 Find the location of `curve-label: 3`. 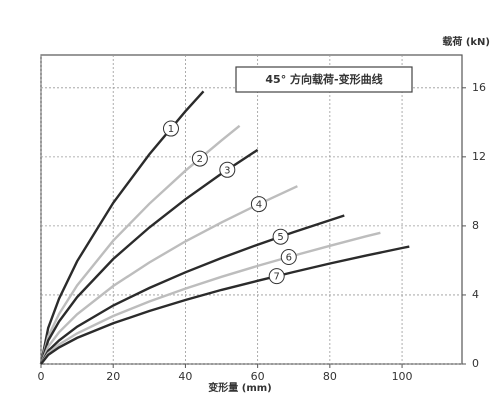

curve-label: 3 is located at coordinates (227, 170).